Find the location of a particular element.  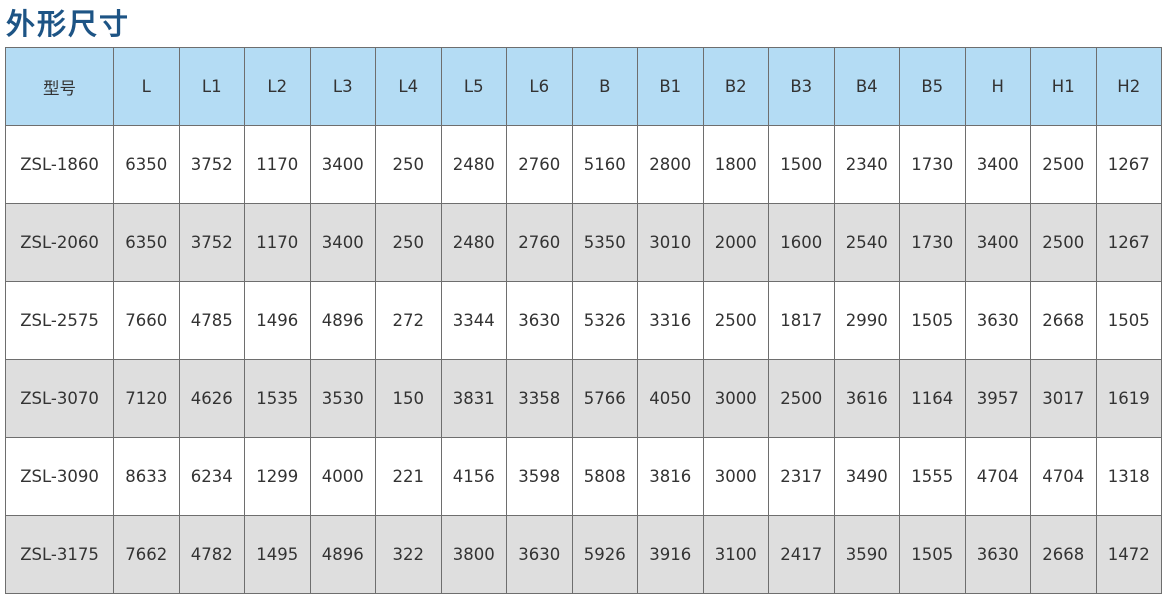

column-header: L6 is located at coordinates (539, 86).